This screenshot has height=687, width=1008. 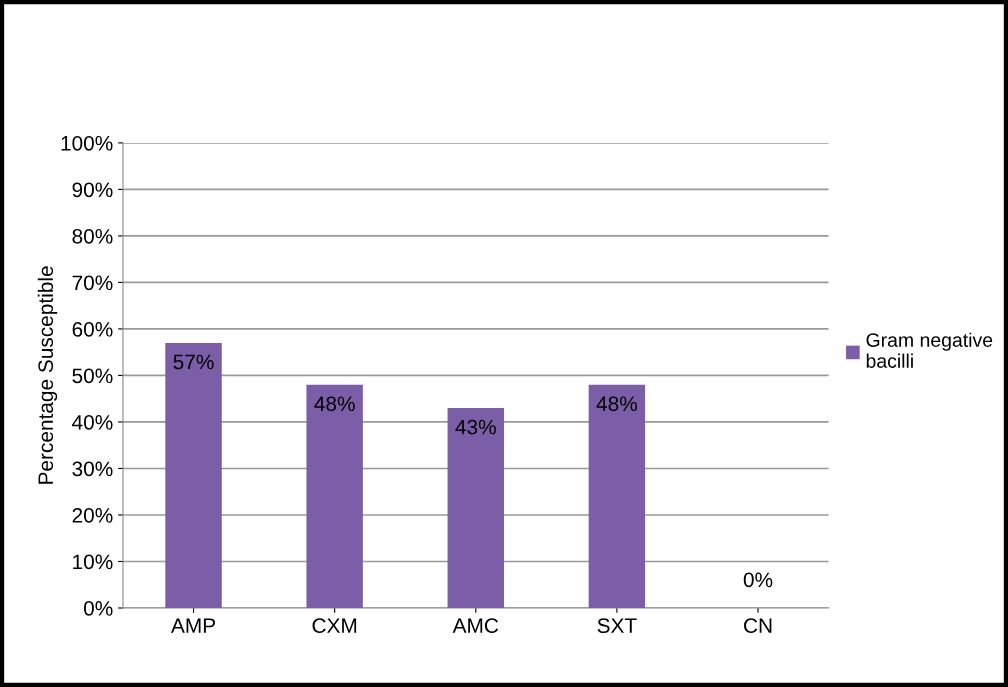 What do you see at coordinates (475, 427) in the screenshot?
I see `data-label: 43%` at bounding box center [475, 427].